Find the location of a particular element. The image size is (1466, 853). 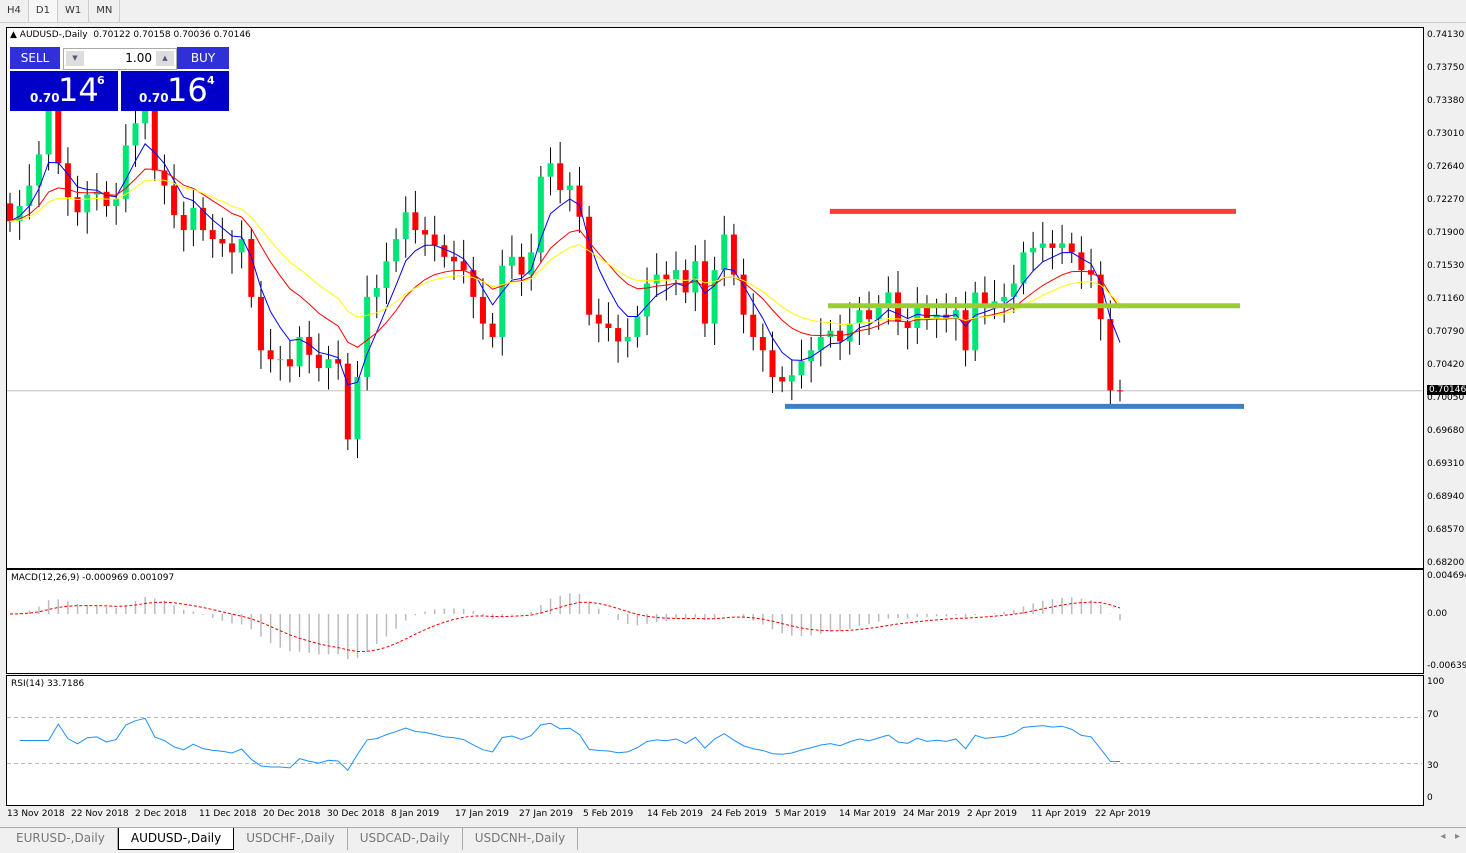

tab-eurusd: EURUSD-,Daily is located at coordinates (61, 839).